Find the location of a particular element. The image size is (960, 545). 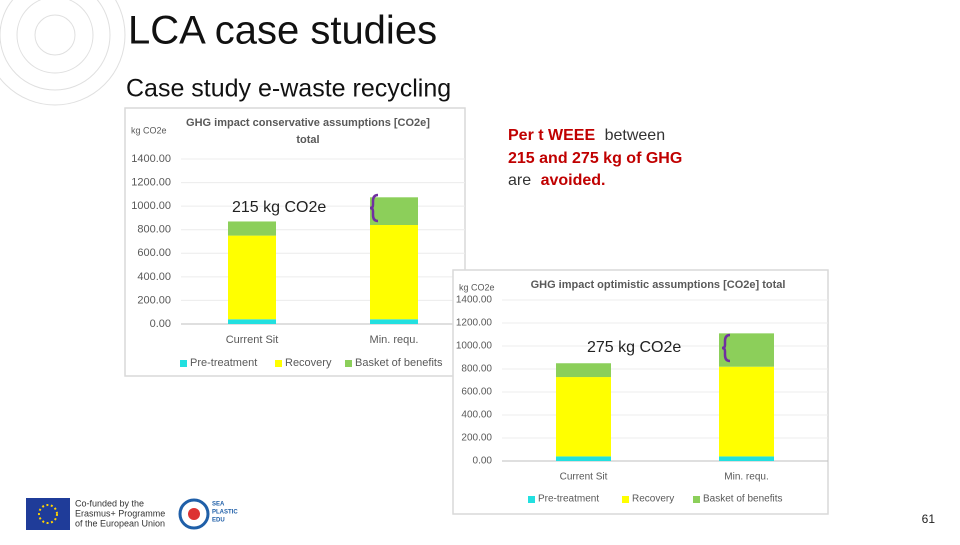

logo-text: Erasmus+ Programme is located at coordinates (120, 513).